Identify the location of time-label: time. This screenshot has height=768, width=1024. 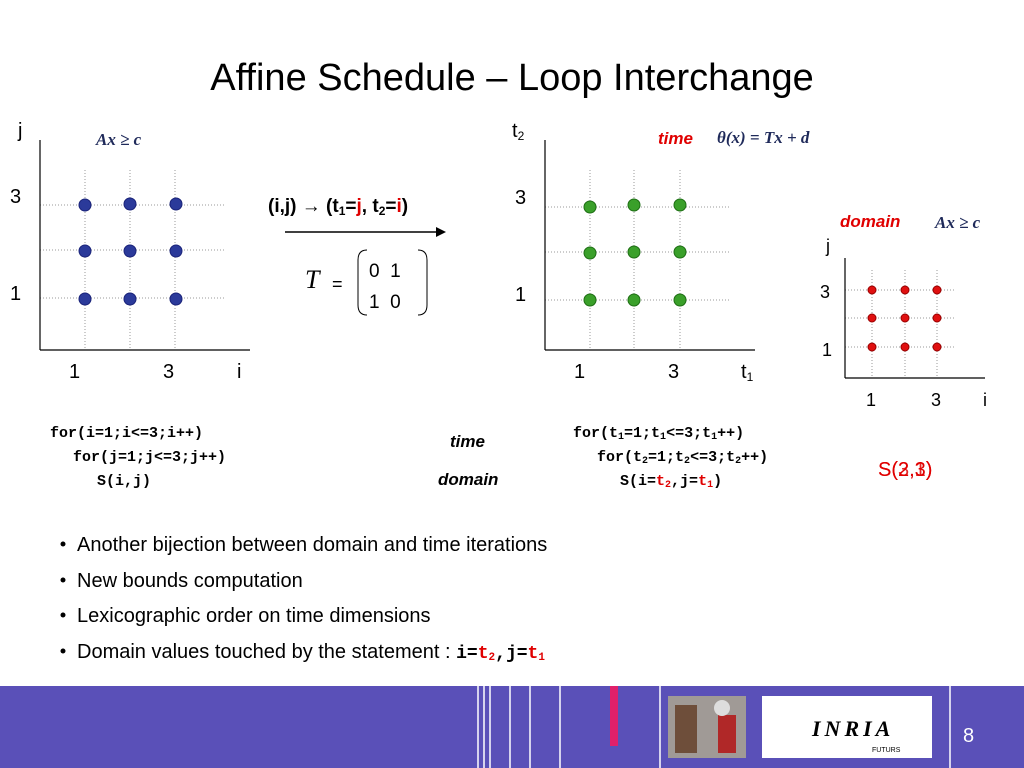
(675, 138).